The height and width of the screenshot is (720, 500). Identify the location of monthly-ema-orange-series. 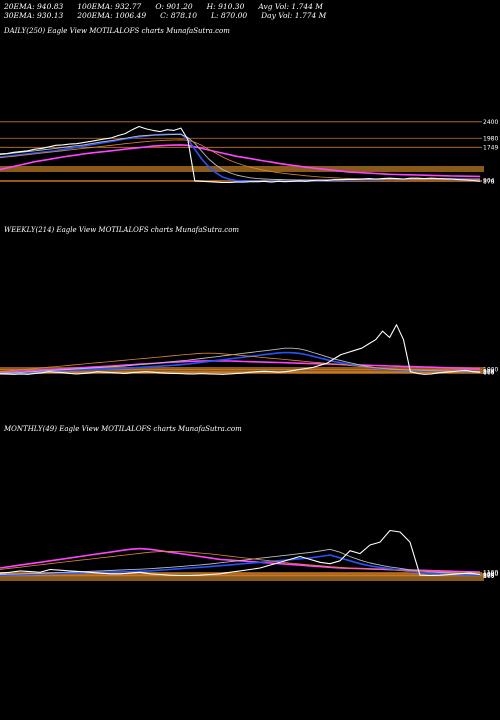
(240, 561).